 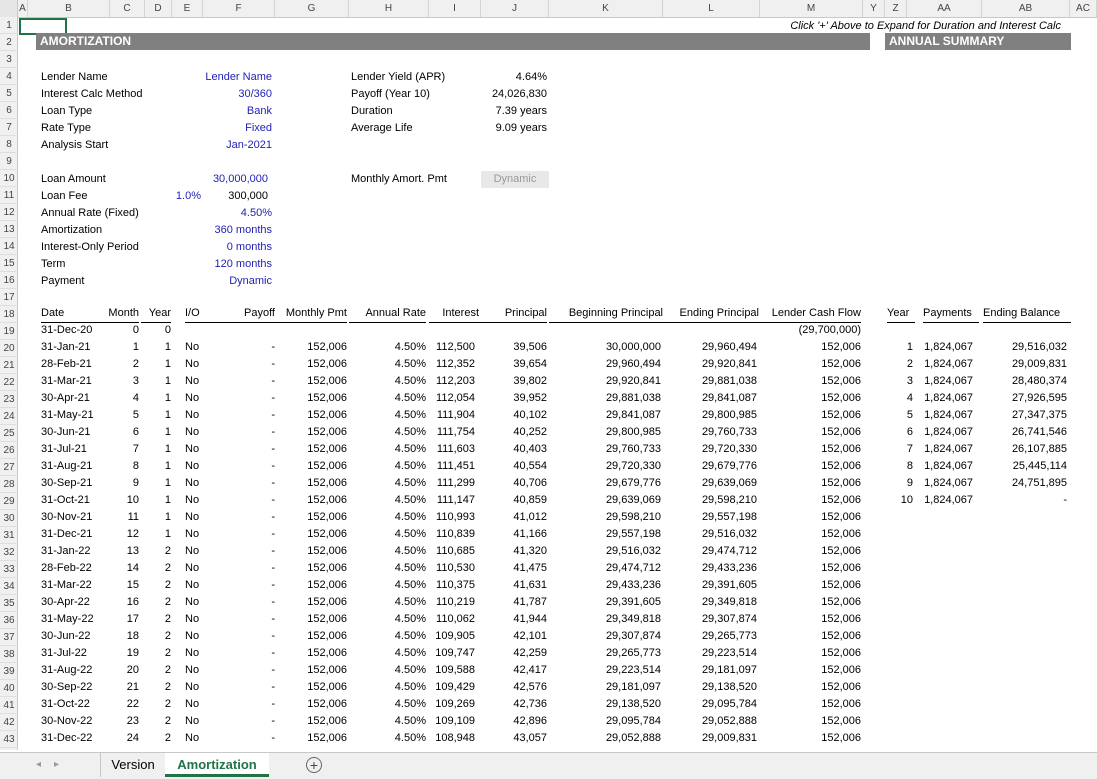 What do you see at coordinates (909, 347) in the screenshot?
I see `summary-cell-year: 1` at bounding box center [909, 347].